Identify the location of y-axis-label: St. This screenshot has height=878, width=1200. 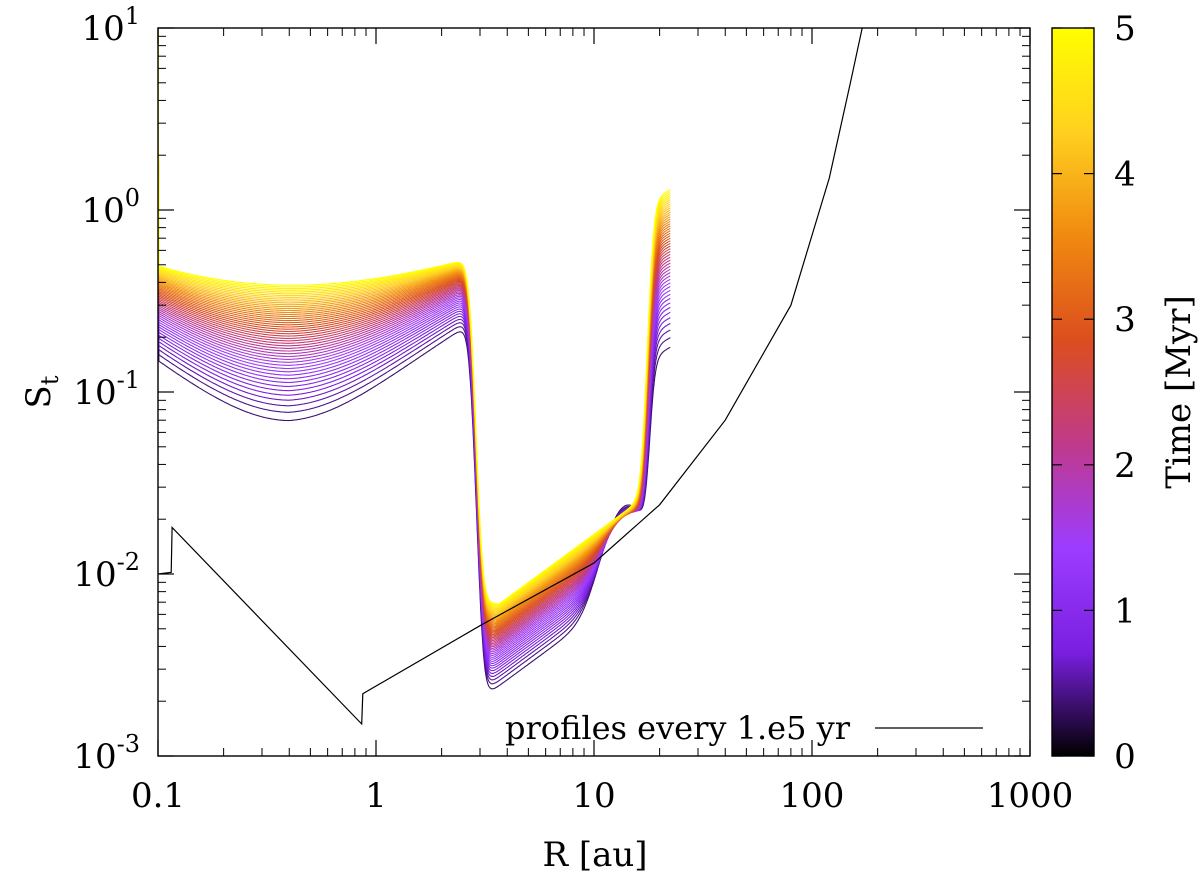
(41, 391).